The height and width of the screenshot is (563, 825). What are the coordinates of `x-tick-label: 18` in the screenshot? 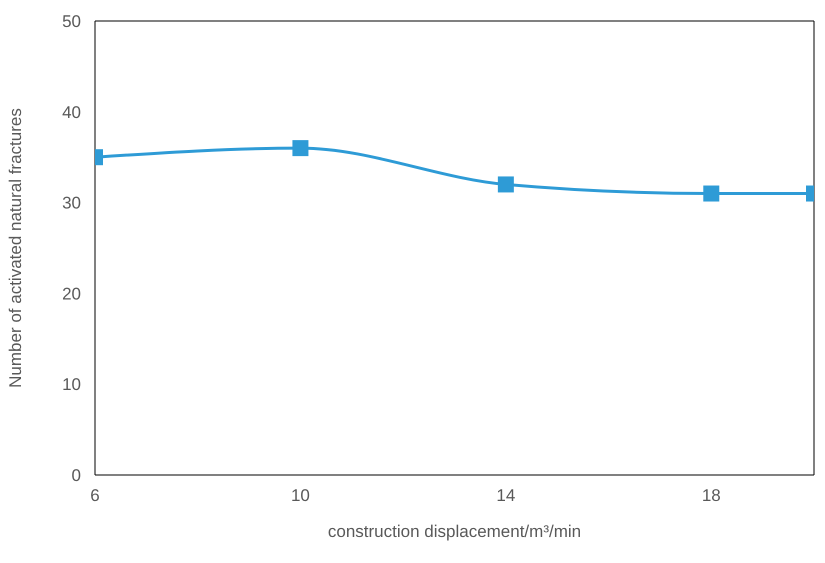 It's located at (711, 496).